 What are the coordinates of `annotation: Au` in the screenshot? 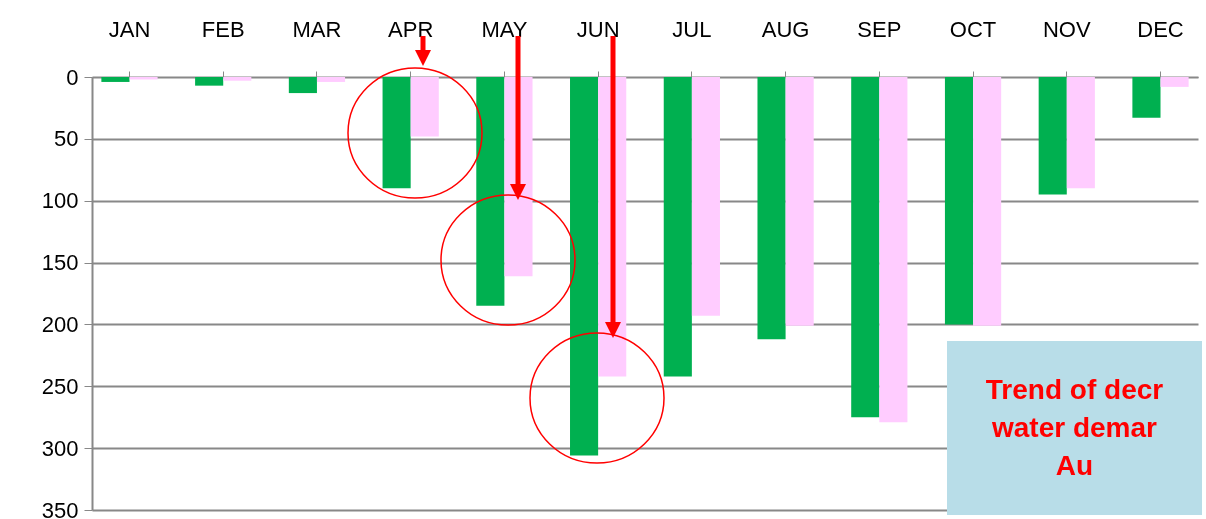 It's located at (1074, 465).